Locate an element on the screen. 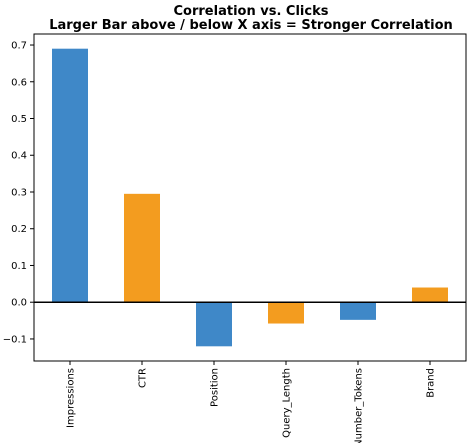 The width and height of the screenshot is (474, 443). x-tick-label: Query_Length is located at coordinates (287, 403).